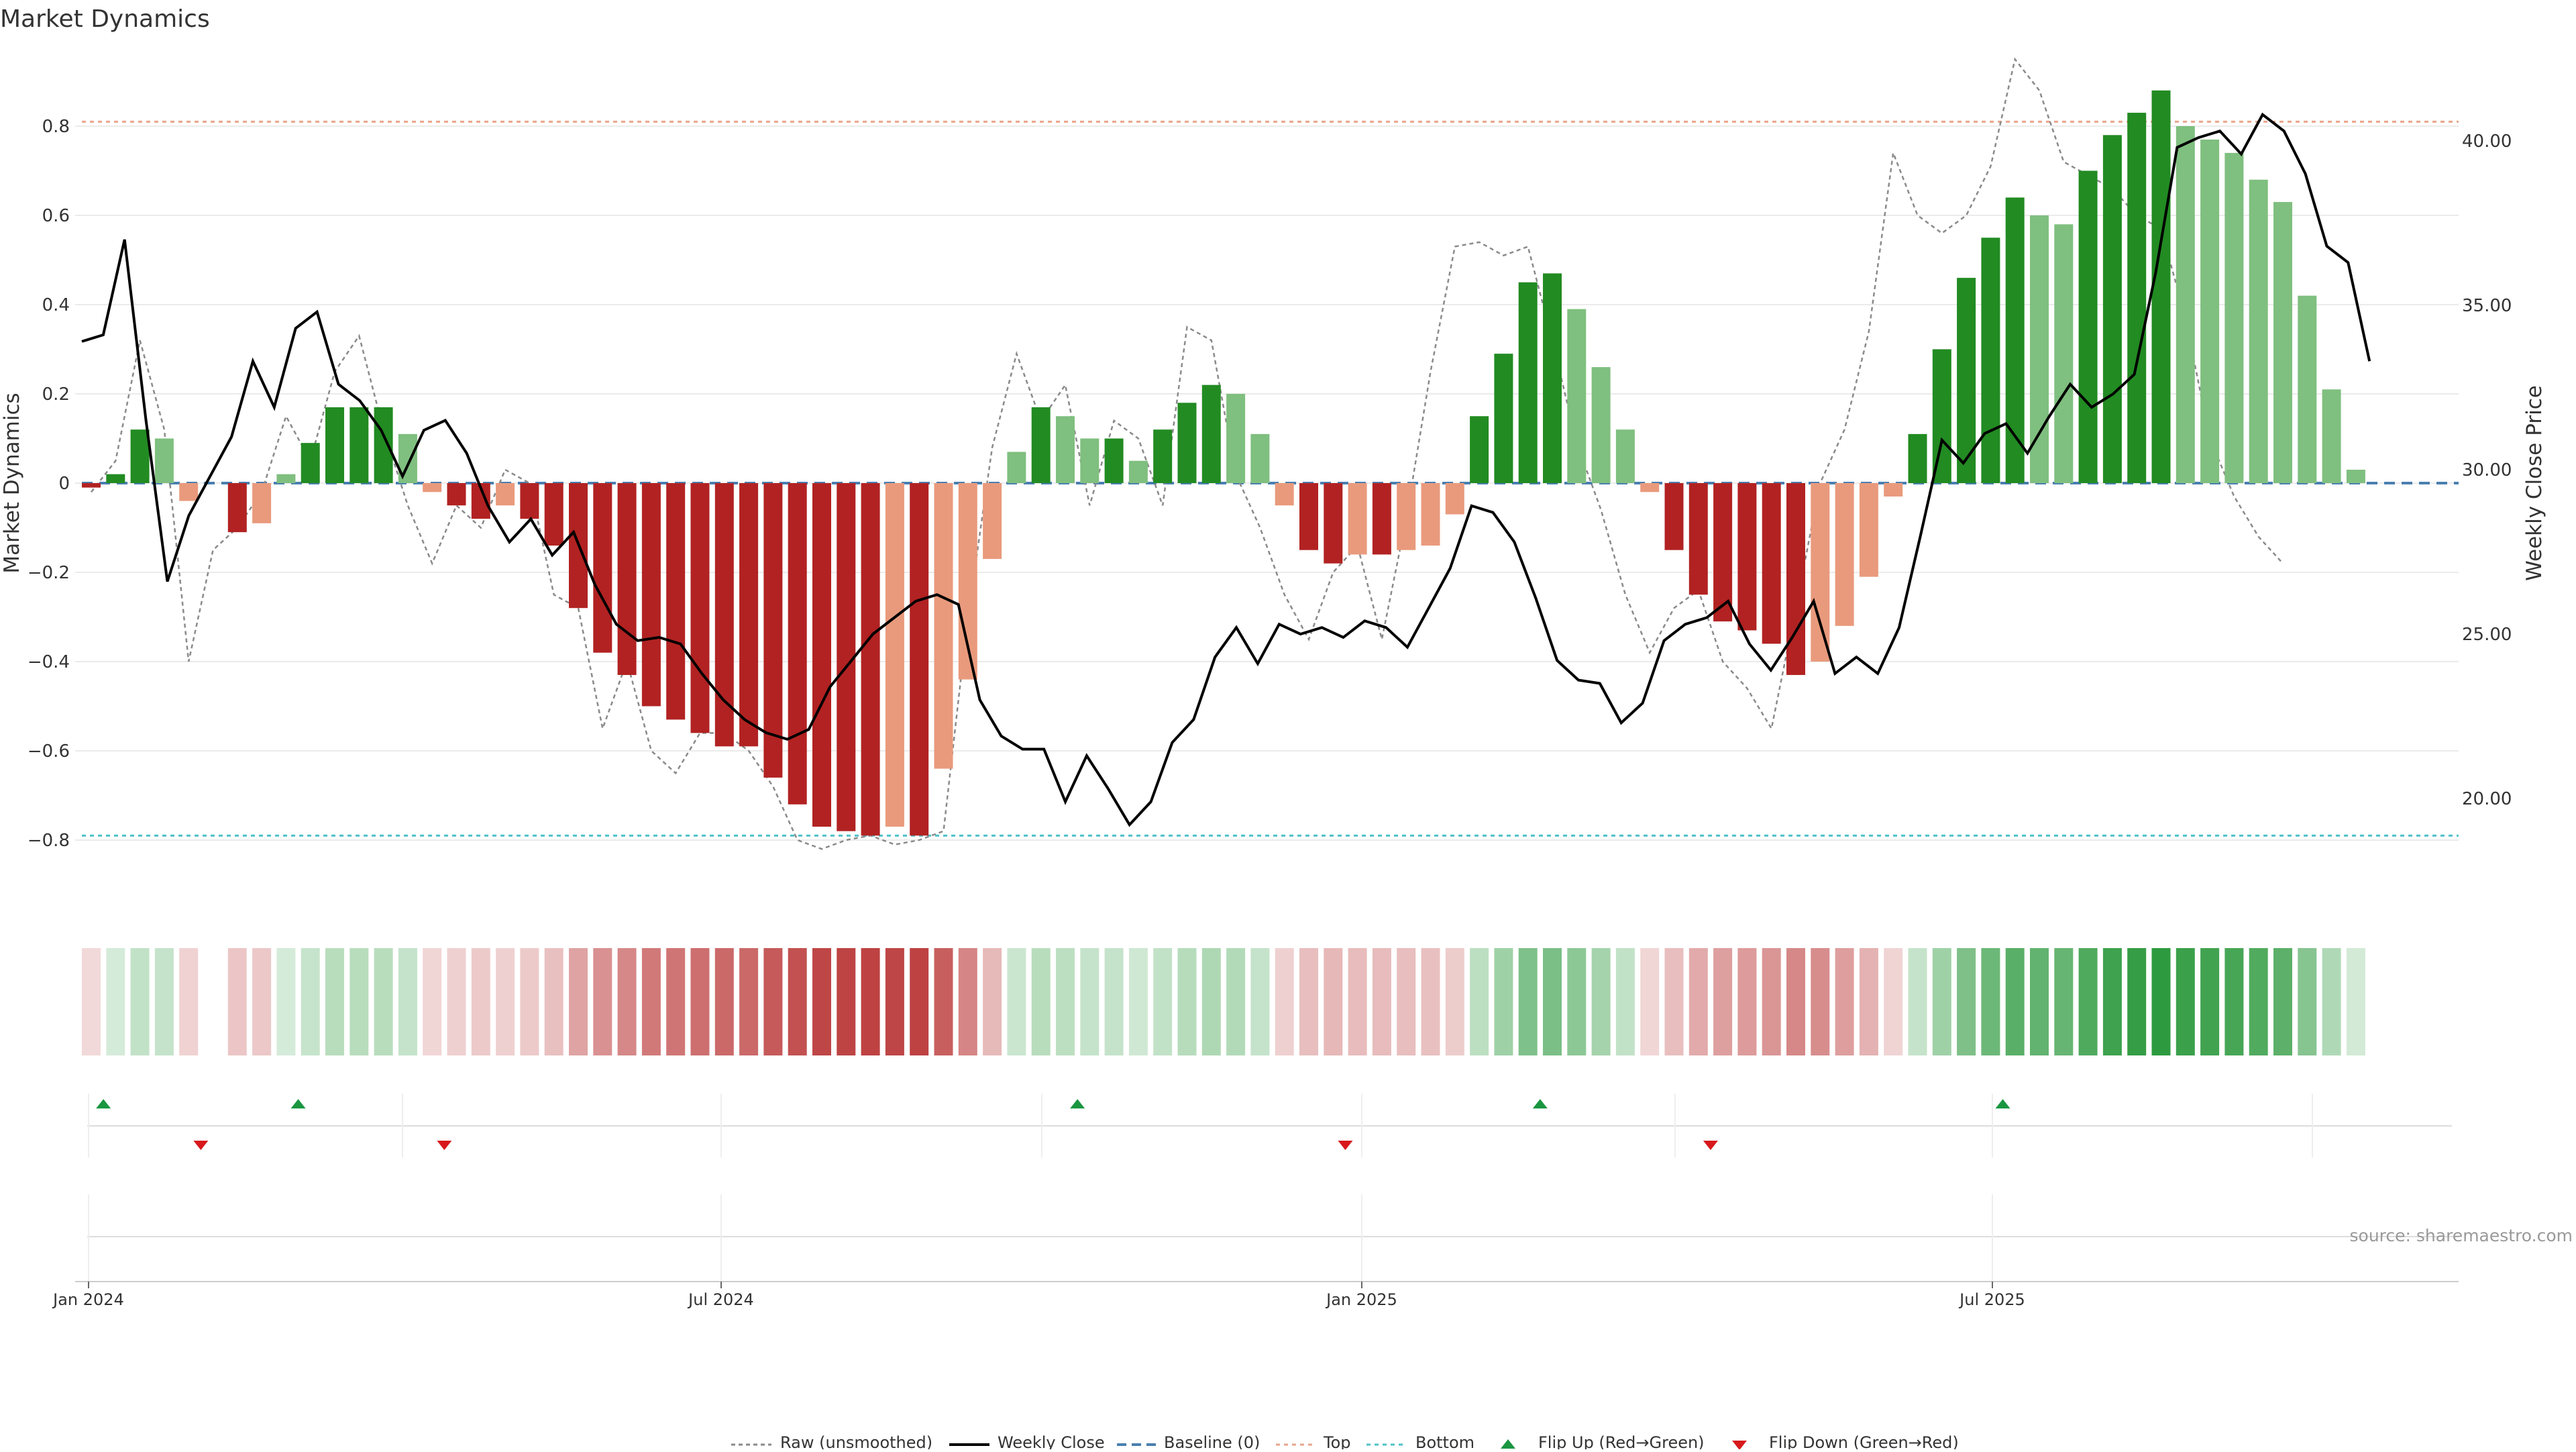 This screenshot has width=2576, height=1452. What do you see at coordinates (1223, 1002) in the screenshot?
I see `heat-strip` at bounding box center [1223, 1002].